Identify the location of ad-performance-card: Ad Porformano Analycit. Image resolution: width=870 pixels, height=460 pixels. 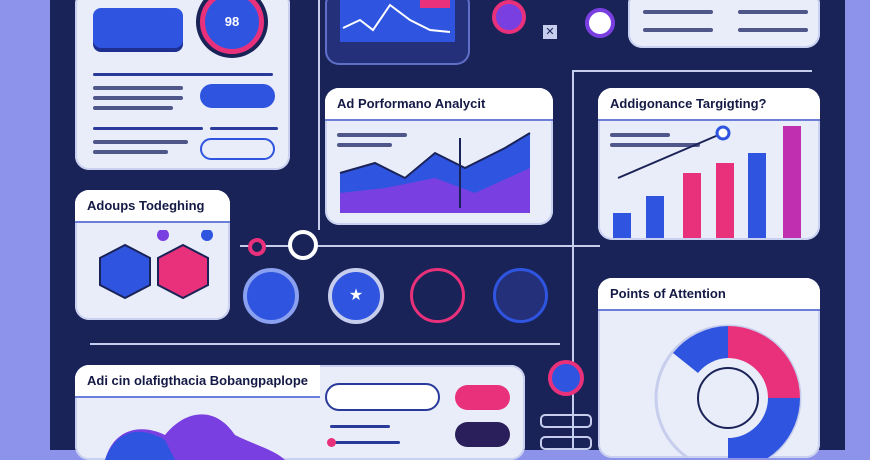
(439, 156).